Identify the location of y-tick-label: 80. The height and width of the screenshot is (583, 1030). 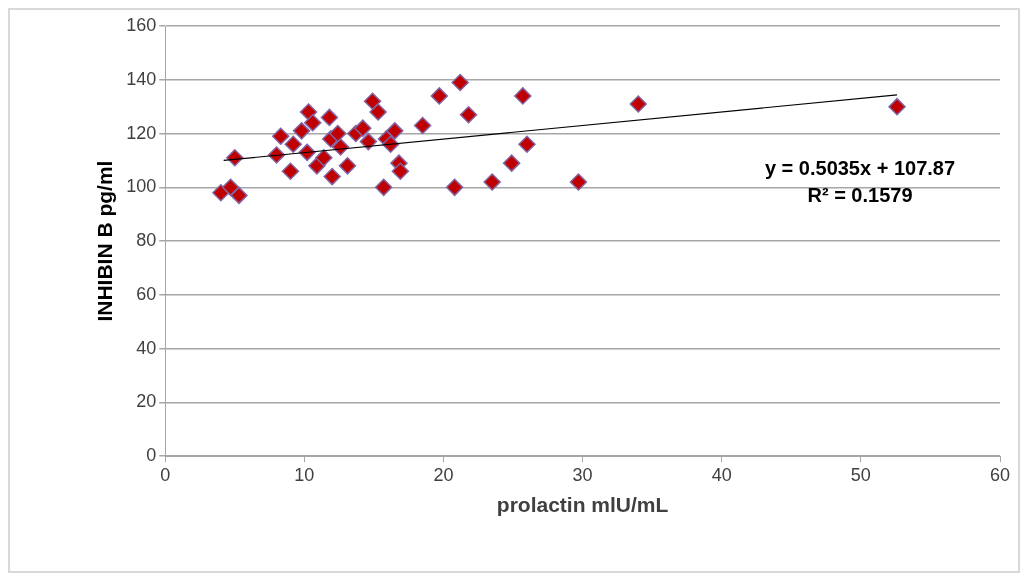
(146, 240).